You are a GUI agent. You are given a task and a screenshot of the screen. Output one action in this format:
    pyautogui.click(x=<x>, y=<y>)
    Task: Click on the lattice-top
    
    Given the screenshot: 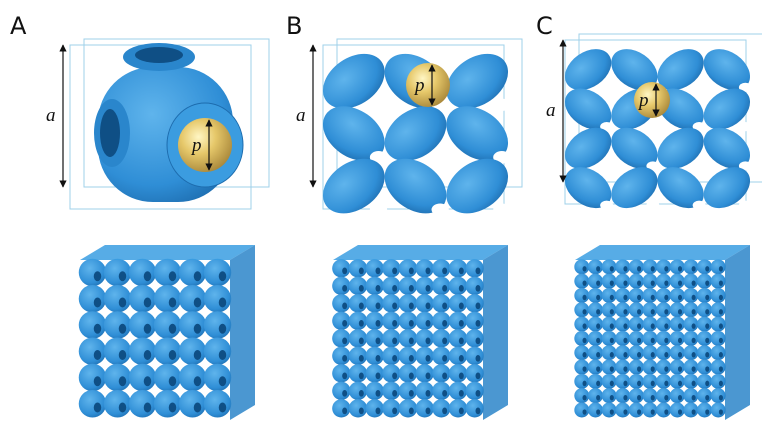 What is the action you would take?
    pyautogui.click(x=420, y=252)
    